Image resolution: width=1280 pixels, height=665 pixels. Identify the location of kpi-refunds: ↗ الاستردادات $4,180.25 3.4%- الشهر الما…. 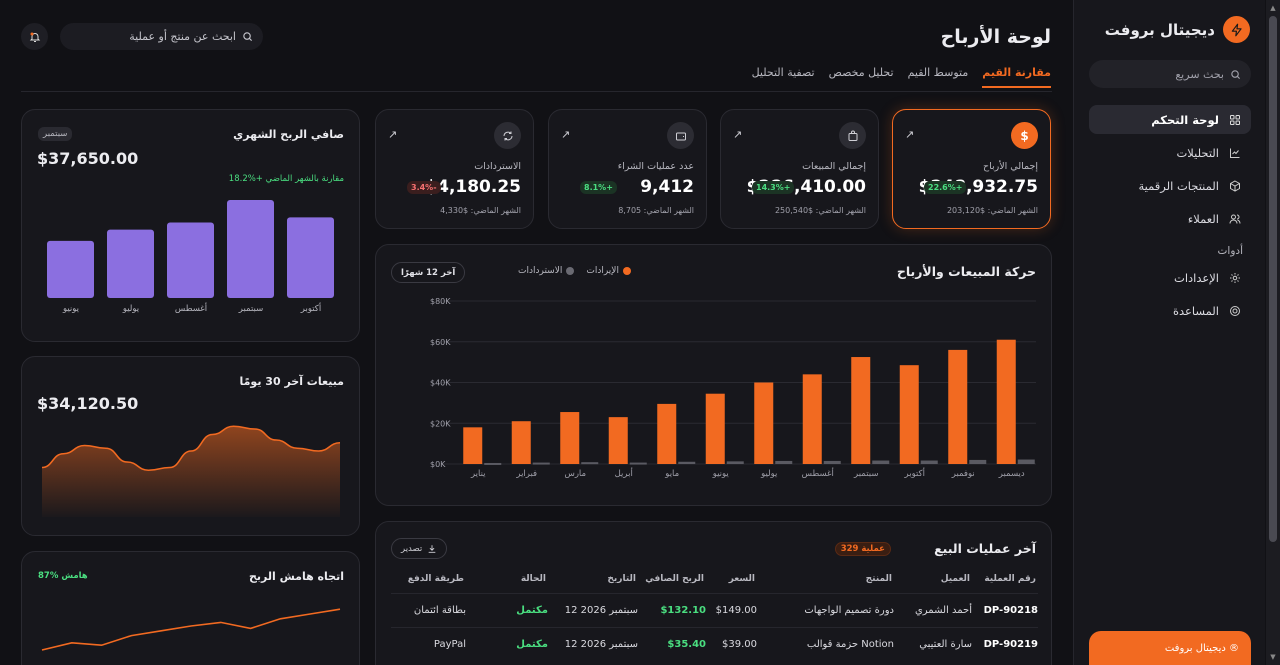
(454, 169).